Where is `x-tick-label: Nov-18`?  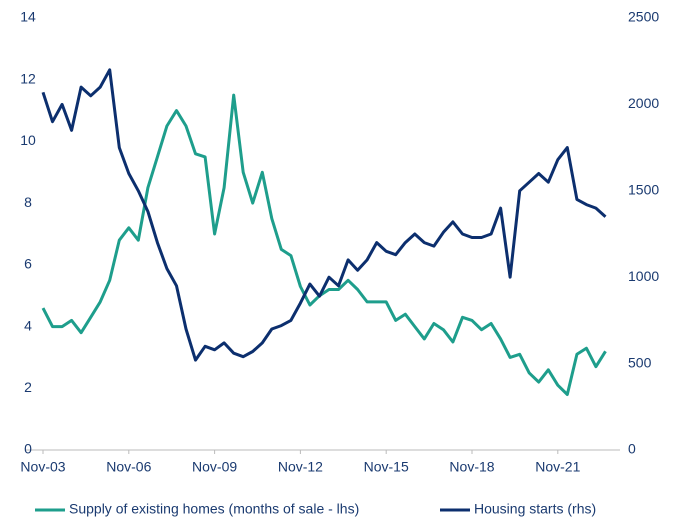 x-tick-label: Nov-18 is located at coordinates (471, 467).